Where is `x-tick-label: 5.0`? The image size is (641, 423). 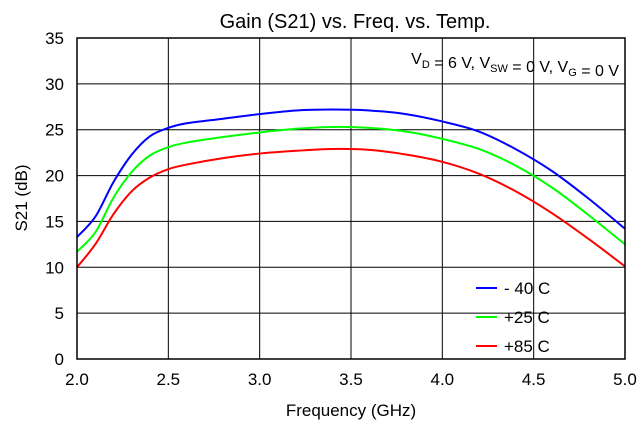 x-tick-label: 5.0 is located at coordinates (625, 379).